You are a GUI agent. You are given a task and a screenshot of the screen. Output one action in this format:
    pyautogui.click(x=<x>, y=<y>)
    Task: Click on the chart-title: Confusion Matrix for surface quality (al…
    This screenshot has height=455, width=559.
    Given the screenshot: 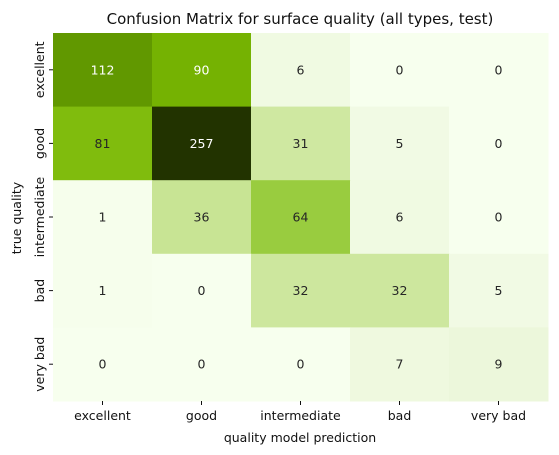 What is the action you would take?
    pyautogui.click(x=300, y=19)
    